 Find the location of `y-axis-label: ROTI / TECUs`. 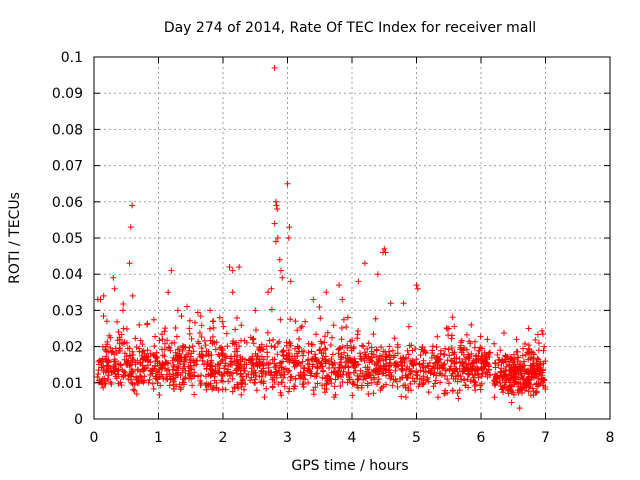

y-axis-label: ROTI / TECUs is located at coordinates (15, 238).